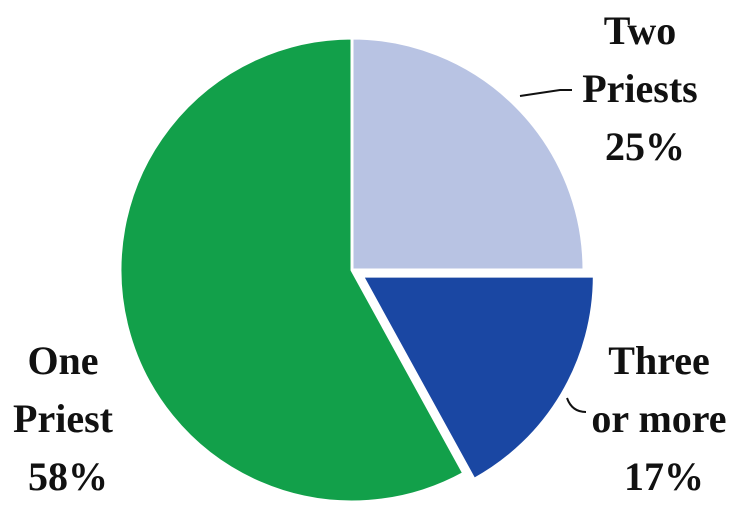 The image size is (751, 509). I want to click on label-two-priests-line-1: Two, so click(640, 30).